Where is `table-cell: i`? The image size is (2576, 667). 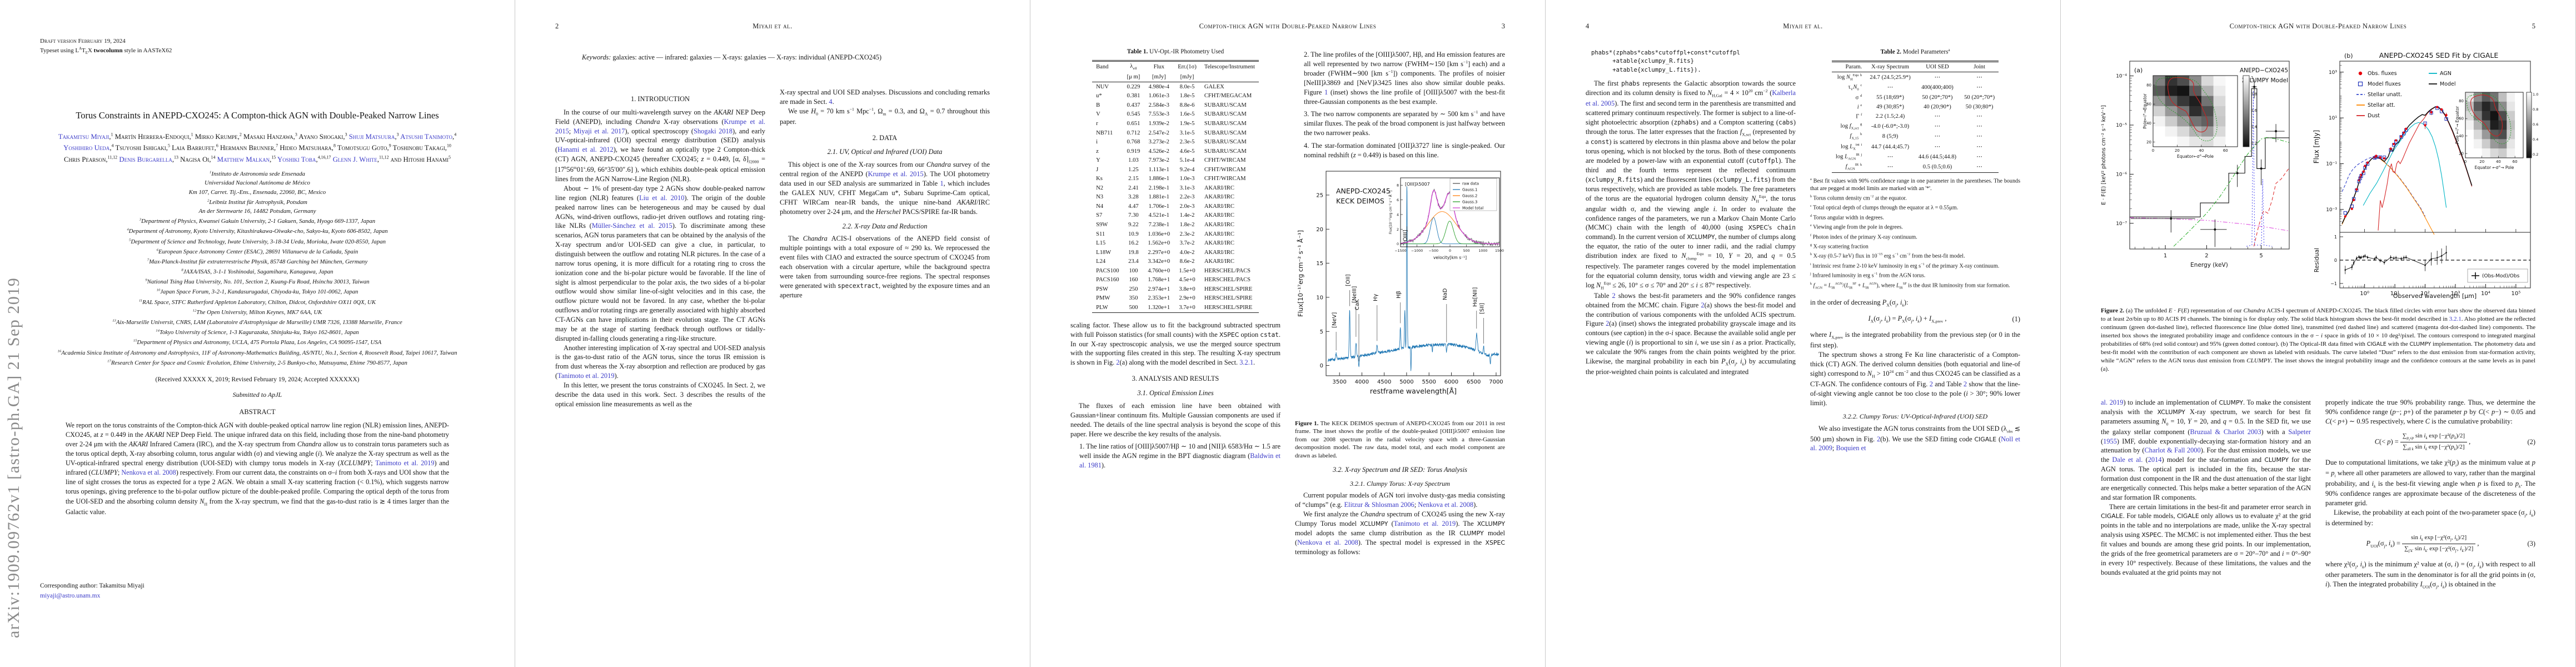 table-cell: i is located at coordinates (1097, 142).